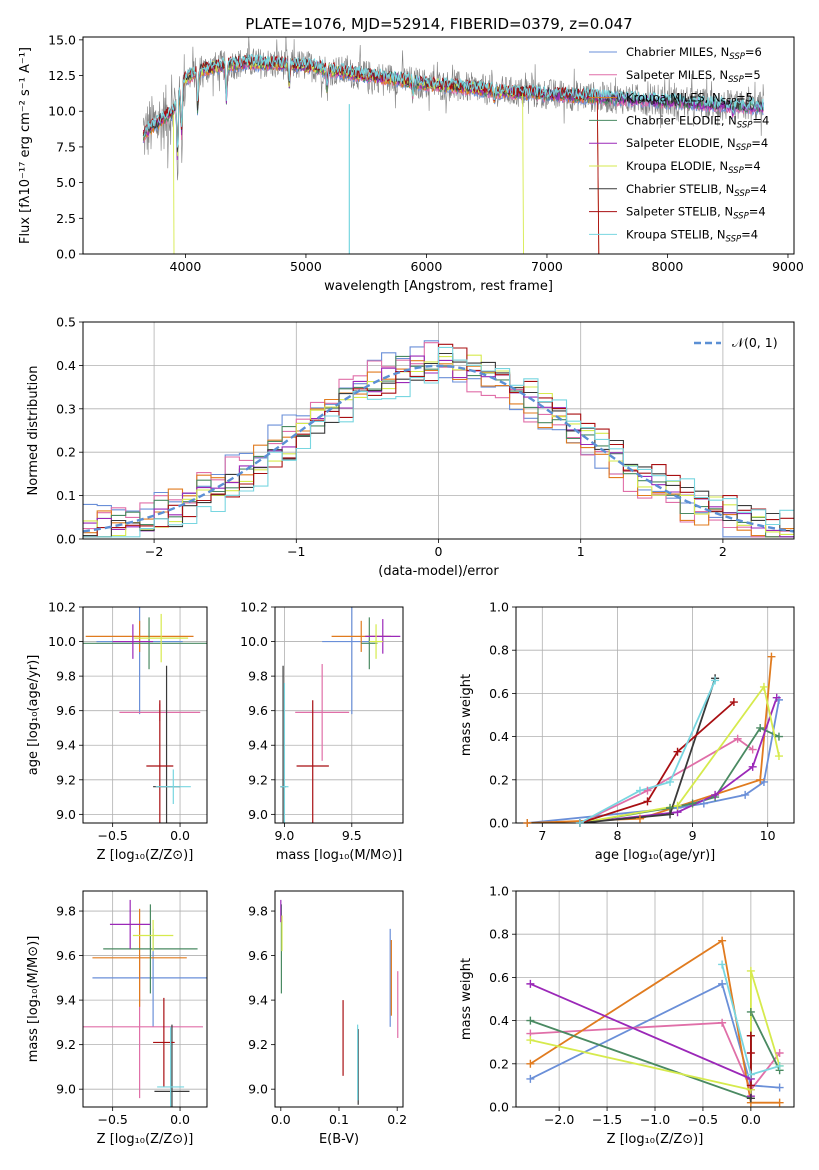 Image resolution: width=819 pixels, height=1170 pixels. Describe the element at coordinates (655, 855) in the screenshot. I see `x-axis-label: age [log₁₀(age/yr)]` at that location.